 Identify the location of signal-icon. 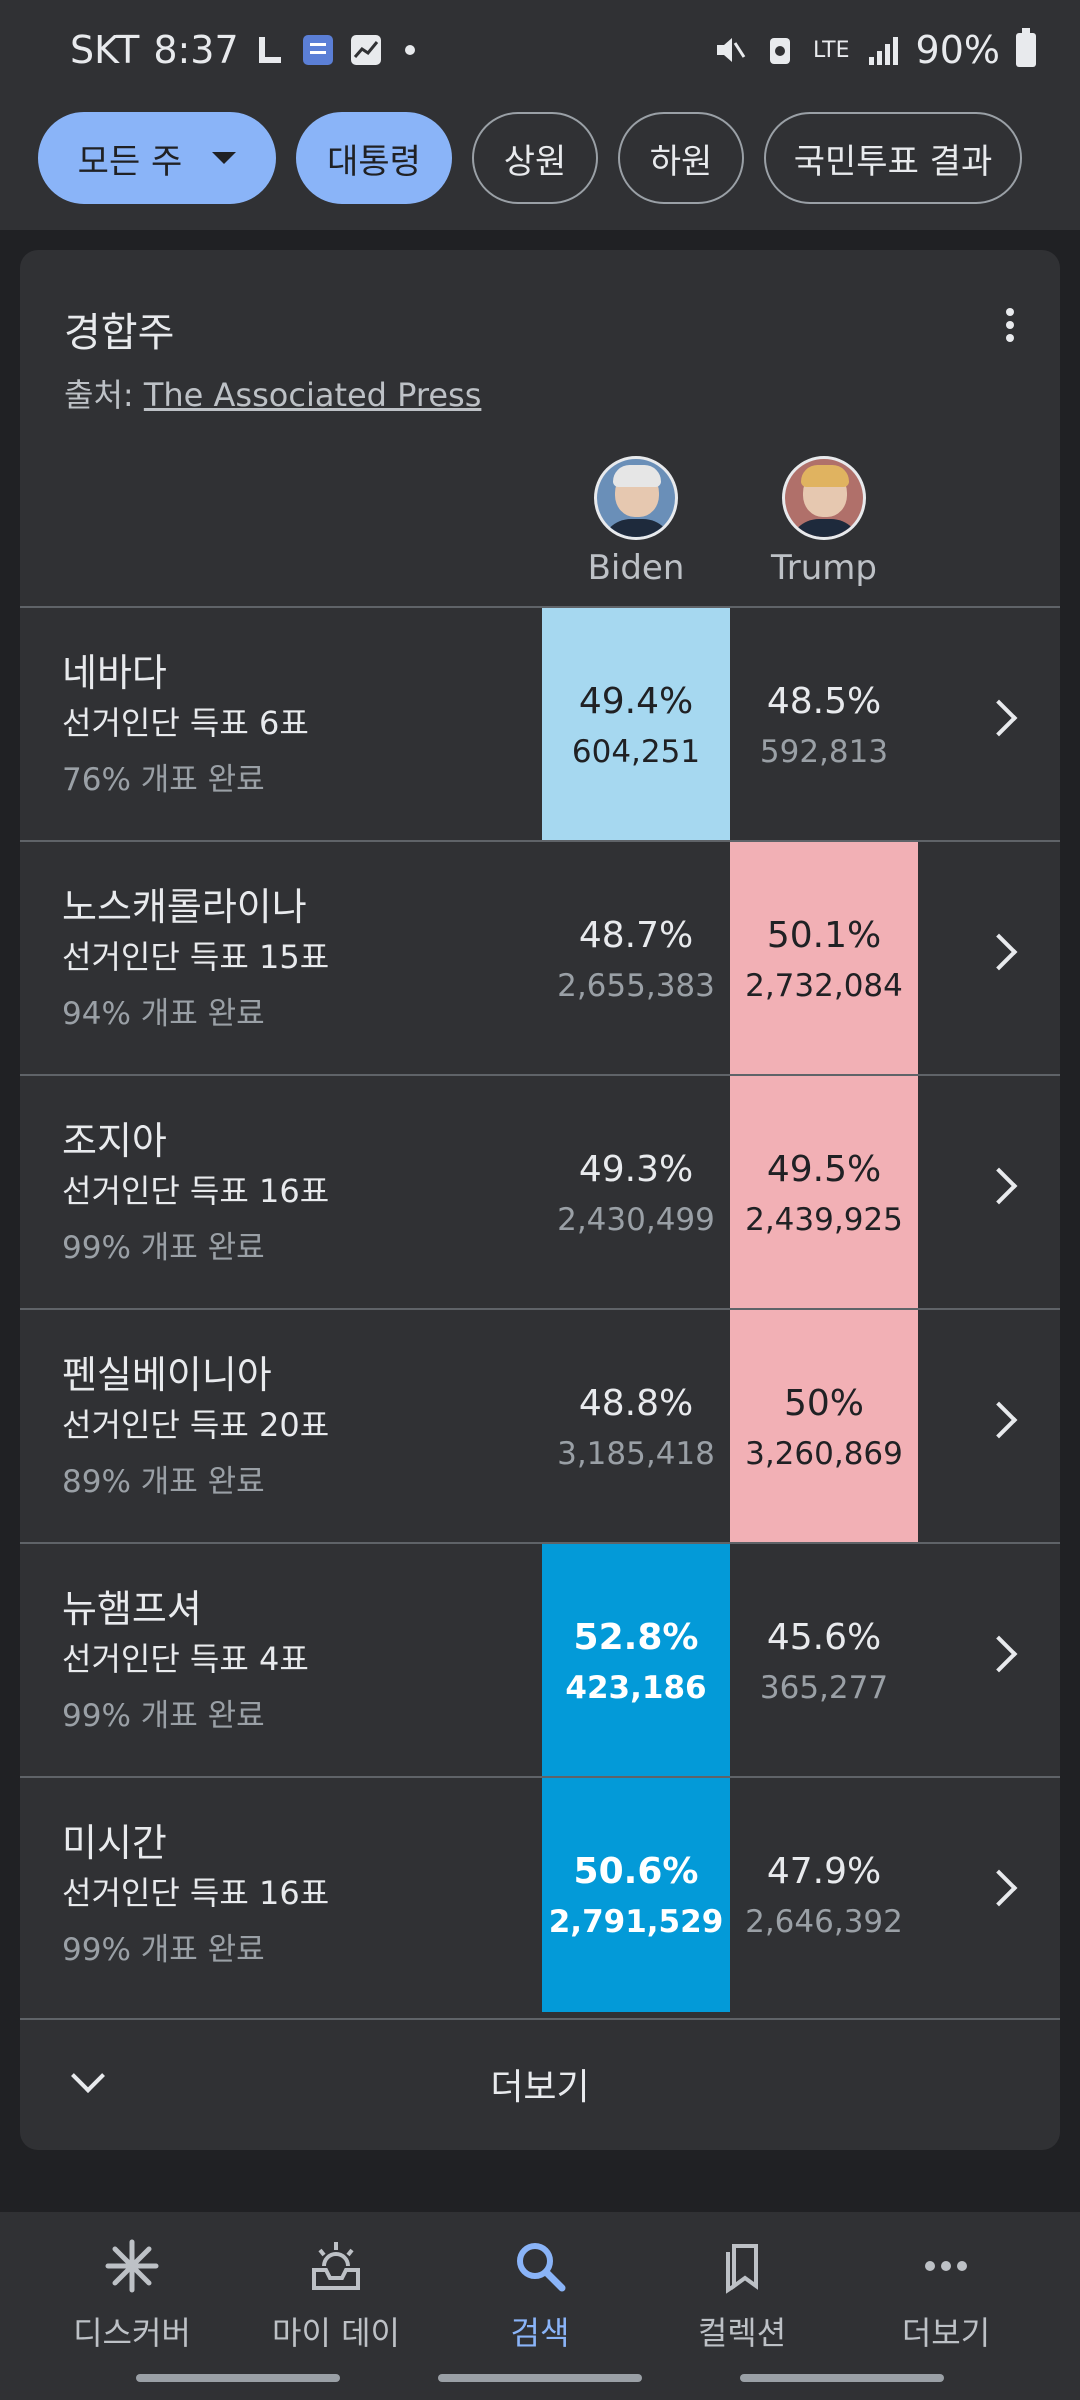
(883, 51).